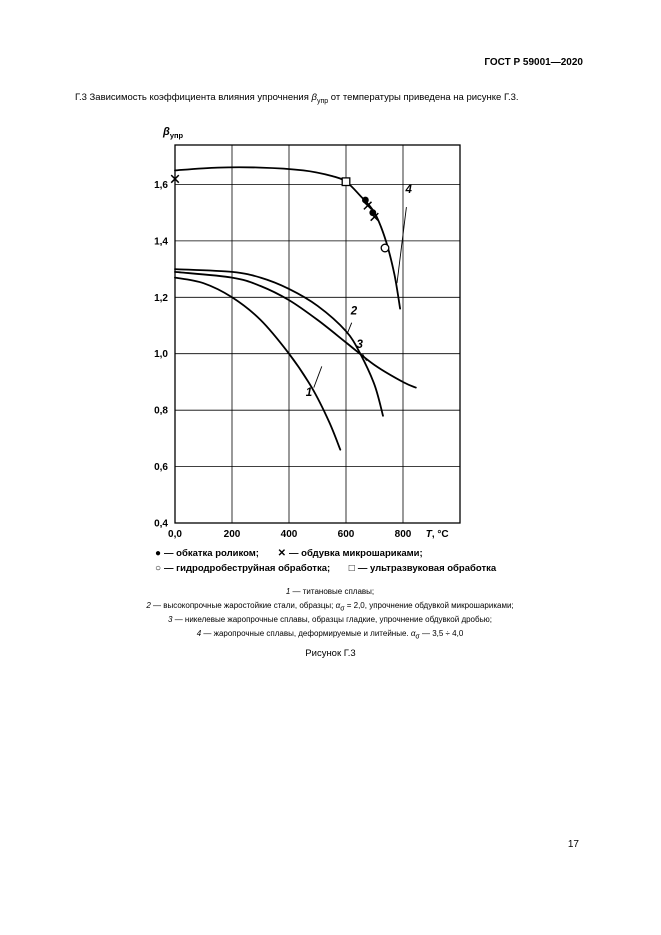 The height and width of the screenshot is (935, 661). What do you see at coordinates (161, 298) in the screenshot?
I see `svg-text: 1,2` at bounding box center [161, 298].